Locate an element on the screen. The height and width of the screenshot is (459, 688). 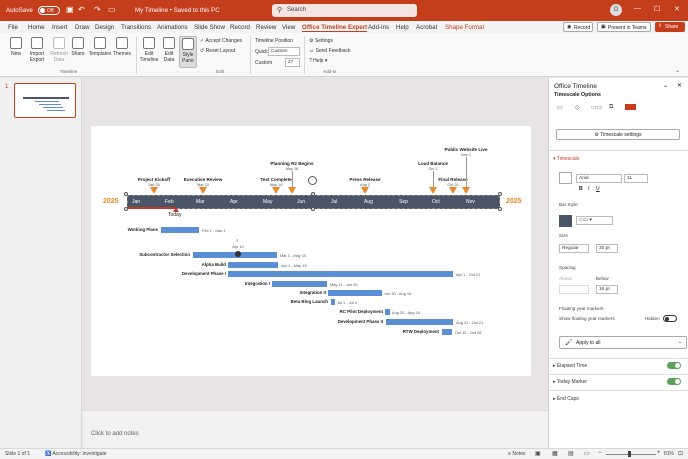
tab-draw: Draw is located at coordinates (82, 27).